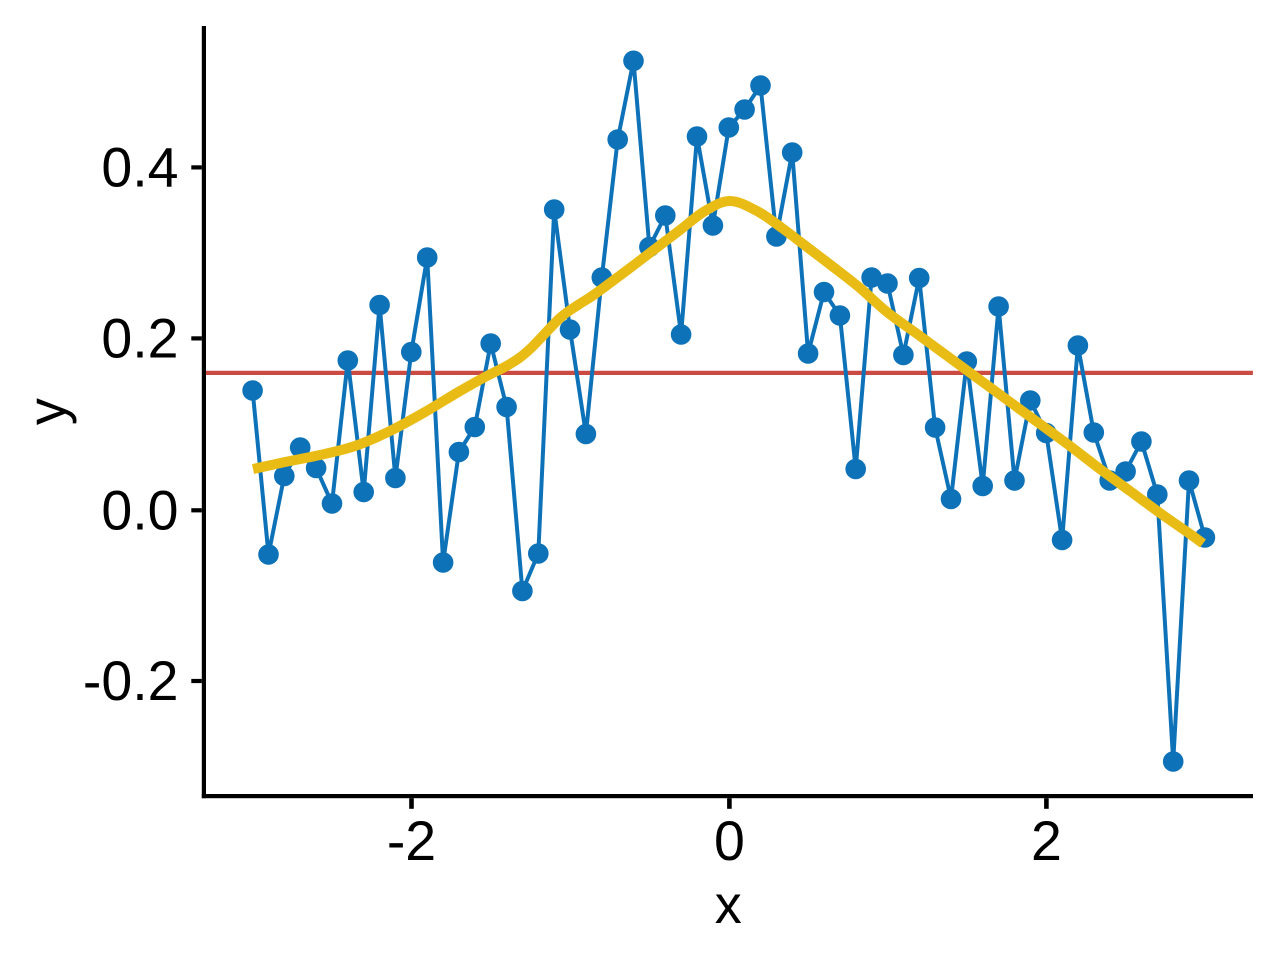  I want to click on svg-text: x, so click(728, 905).